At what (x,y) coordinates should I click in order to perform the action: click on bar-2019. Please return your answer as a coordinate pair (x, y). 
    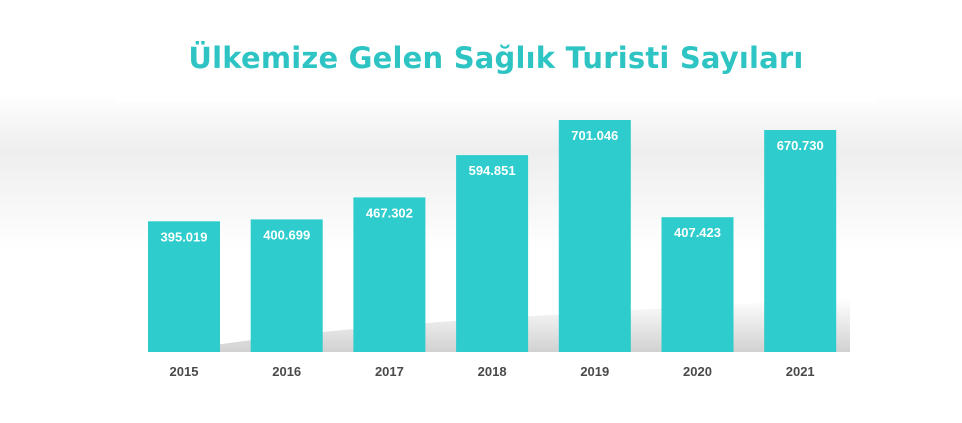
    Looking at the image, I should click on (594, 236).